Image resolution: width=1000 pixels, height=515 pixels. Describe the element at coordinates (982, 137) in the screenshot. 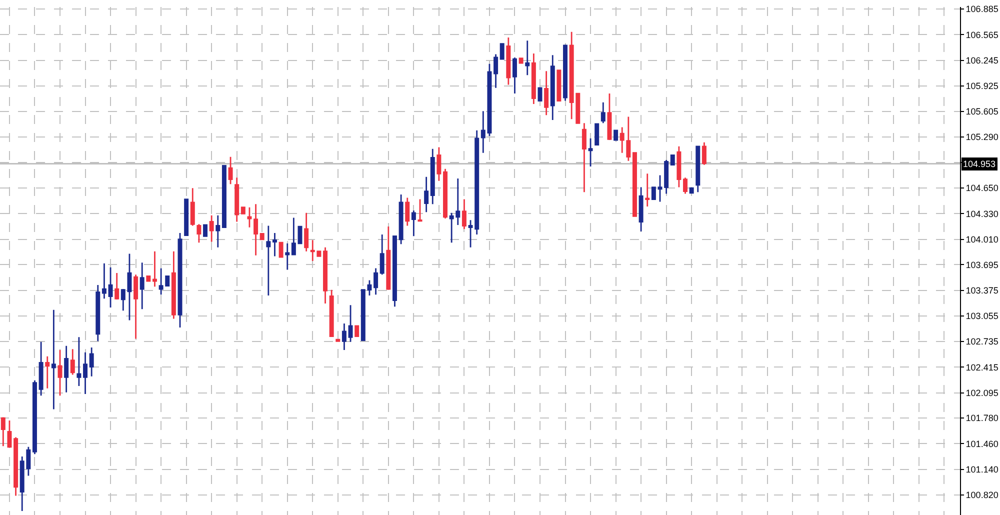

I see `y-tick-label: 105.290` at that location.